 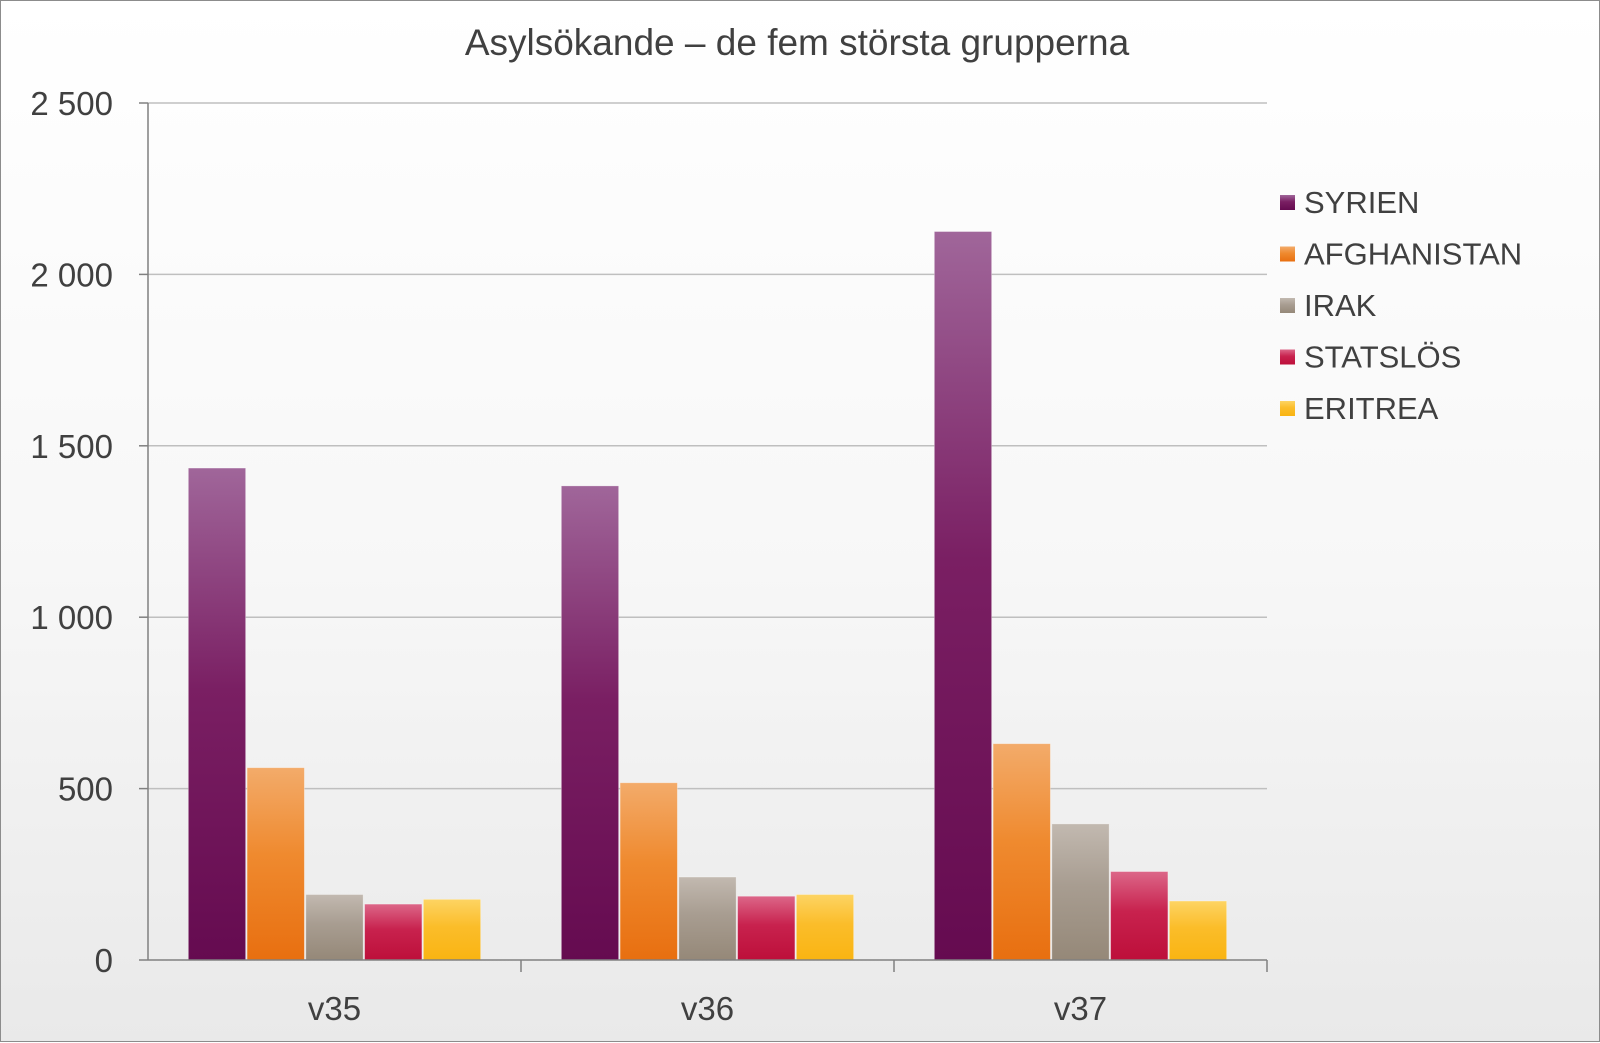 I want to click on y-tick-label: 0, so click(x=104, y=960).